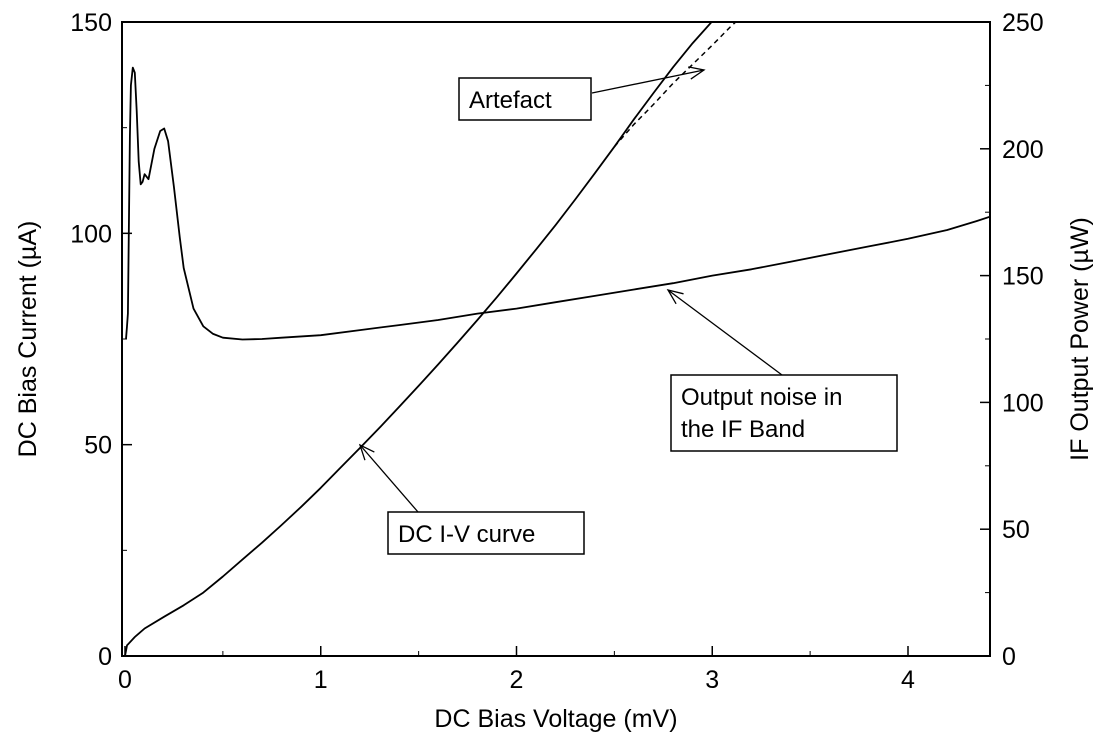 The height and width of the screenshot is (738, 1110). What do you see at coordinates (555, 719) in the screenshot?
I see `x-axis-title: DC Bias Voltage (mV)` at bounding box center [555, 719].